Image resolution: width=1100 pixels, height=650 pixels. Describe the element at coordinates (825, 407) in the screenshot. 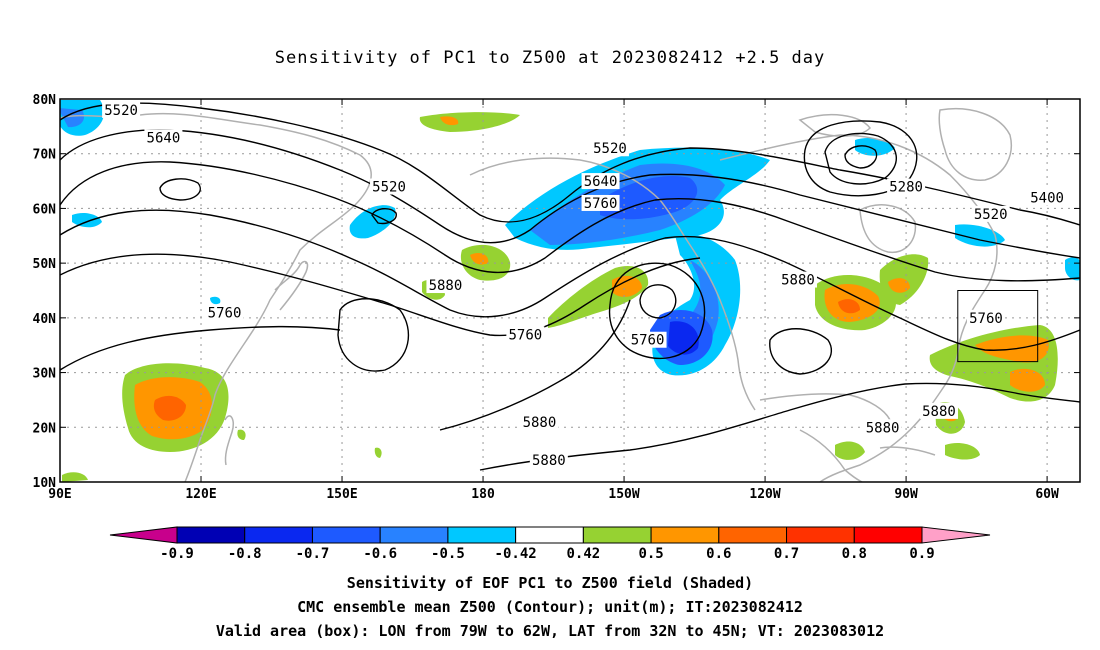

I see `coastline-gulf` at that location.